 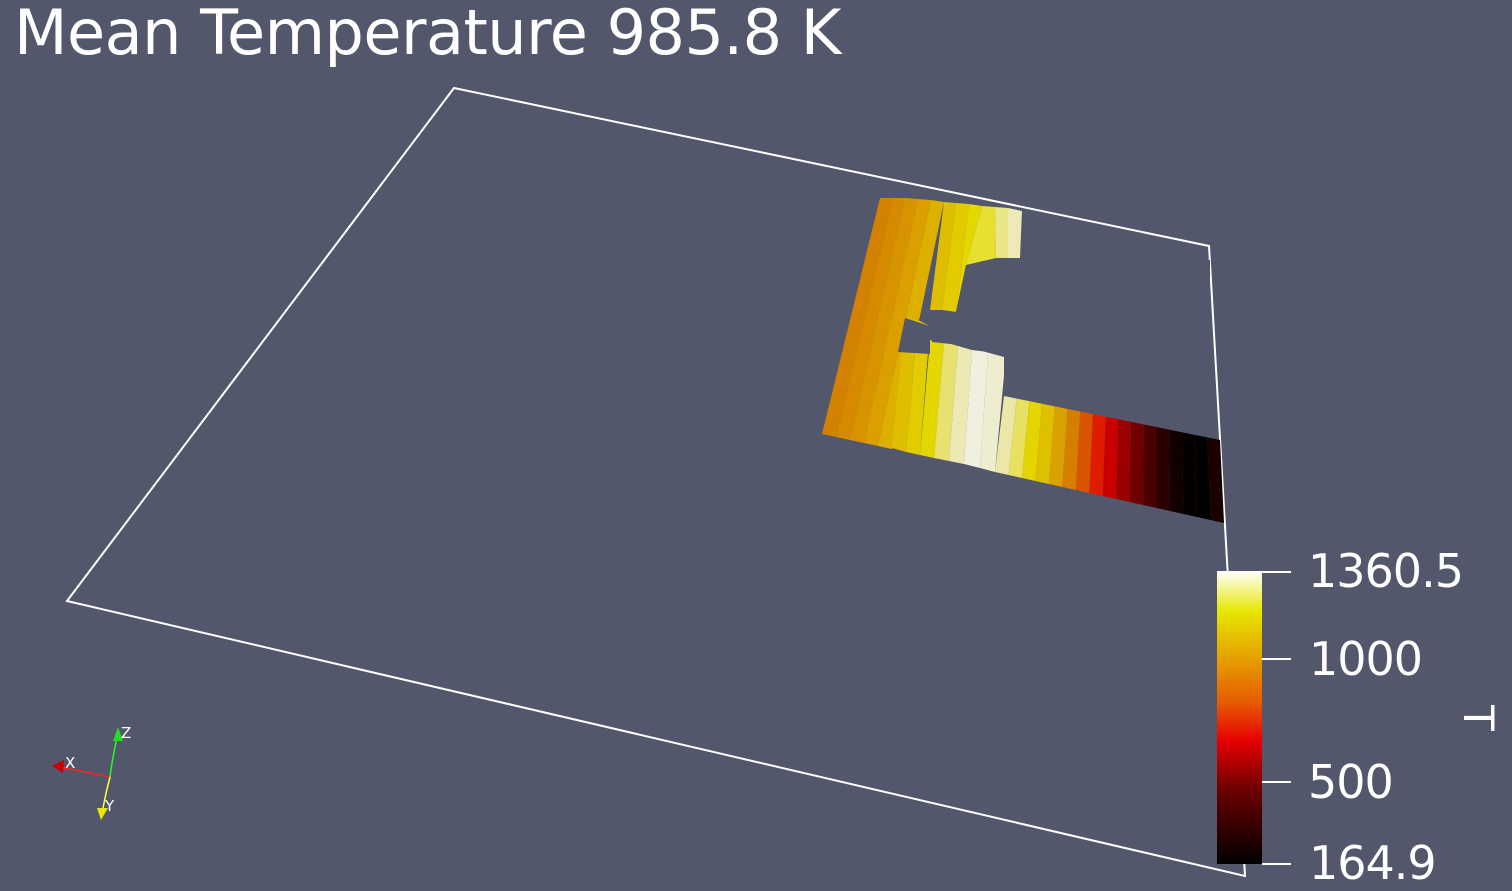 I want to click on x-axis-line, so click(x=85, y=772).